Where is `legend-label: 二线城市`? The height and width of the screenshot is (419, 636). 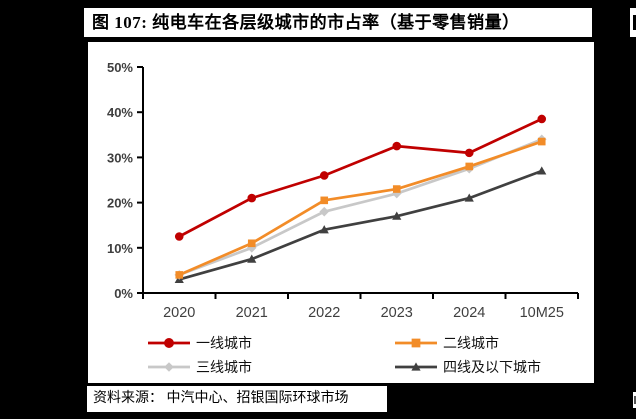 legend-label: 二线城市 is located at coordinates (471, 343).